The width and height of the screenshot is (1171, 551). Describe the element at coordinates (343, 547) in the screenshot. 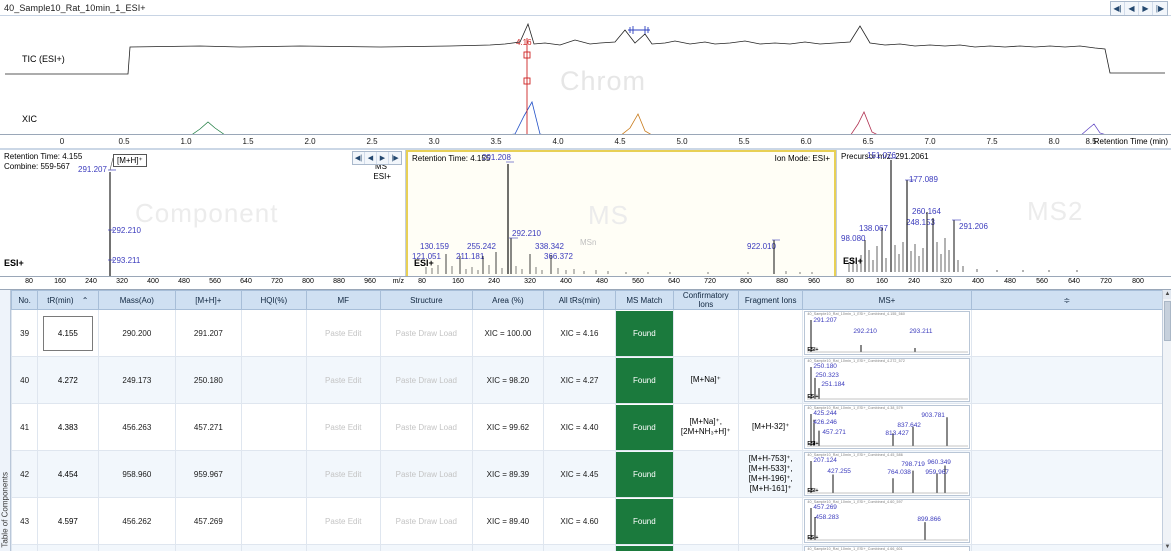

I see `cell-mf` at that location.